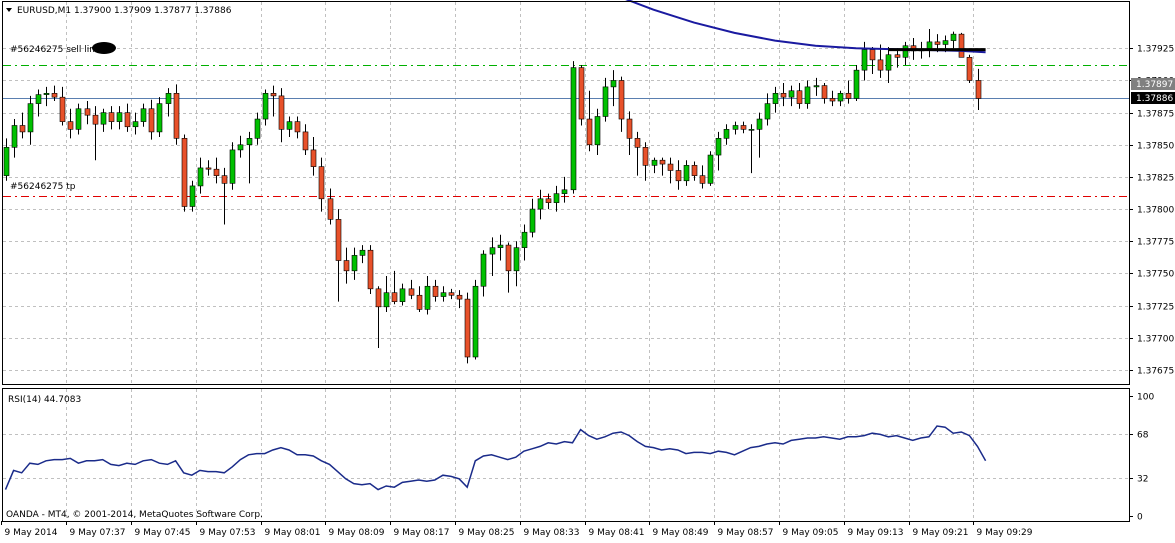 This screenshot has width=1175, height=543. Describe the element at coordinates (1155, 372) in the screenshot. I see `price-tick-label: 1.37675` at that location.